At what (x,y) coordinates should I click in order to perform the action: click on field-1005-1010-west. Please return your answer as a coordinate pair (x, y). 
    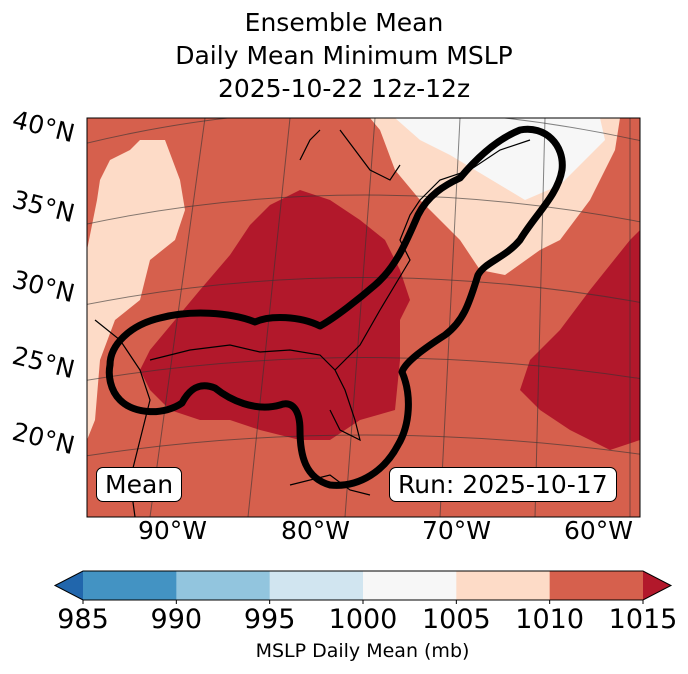
    Looking at the image, I should click on (136, 290).